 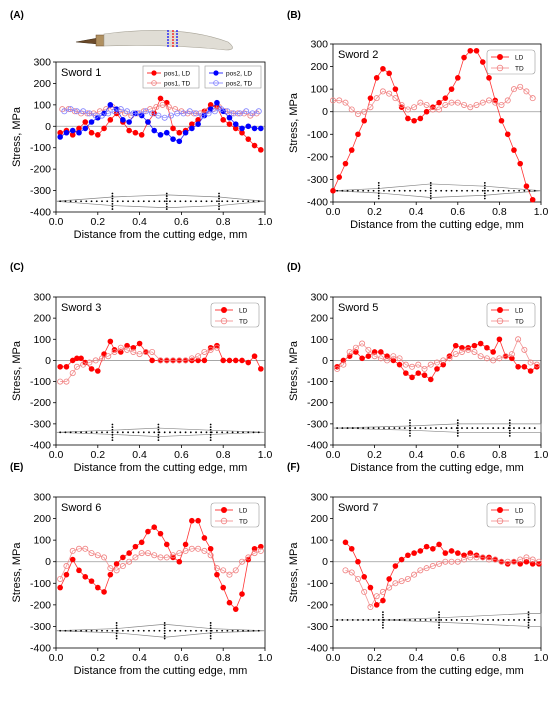 I want to click on y-tick-label: 200, so click(x=42, y=319).